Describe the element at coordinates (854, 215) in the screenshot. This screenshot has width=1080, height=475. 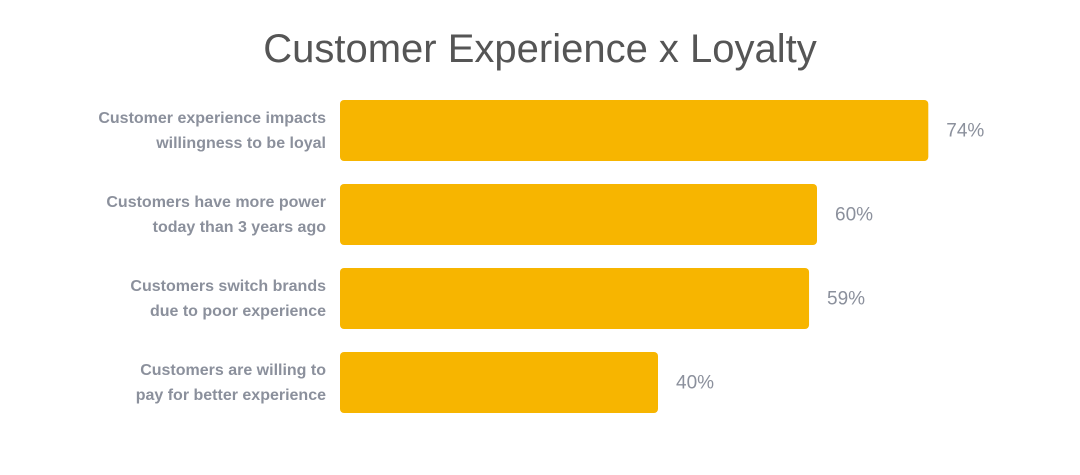
I see `value-label: 60%` at that location.